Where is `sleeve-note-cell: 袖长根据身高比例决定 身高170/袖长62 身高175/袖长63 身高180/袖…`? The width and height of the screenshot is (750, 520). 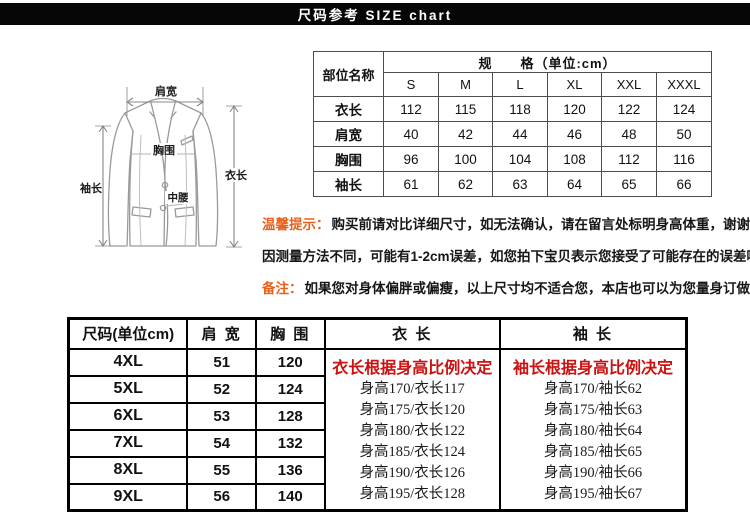 sleeve-note-cell: 袖长根据身高比例决定 身高170/袖长62 身高175/袖长63 身高180/袖… is located at coordinates (593, 429).